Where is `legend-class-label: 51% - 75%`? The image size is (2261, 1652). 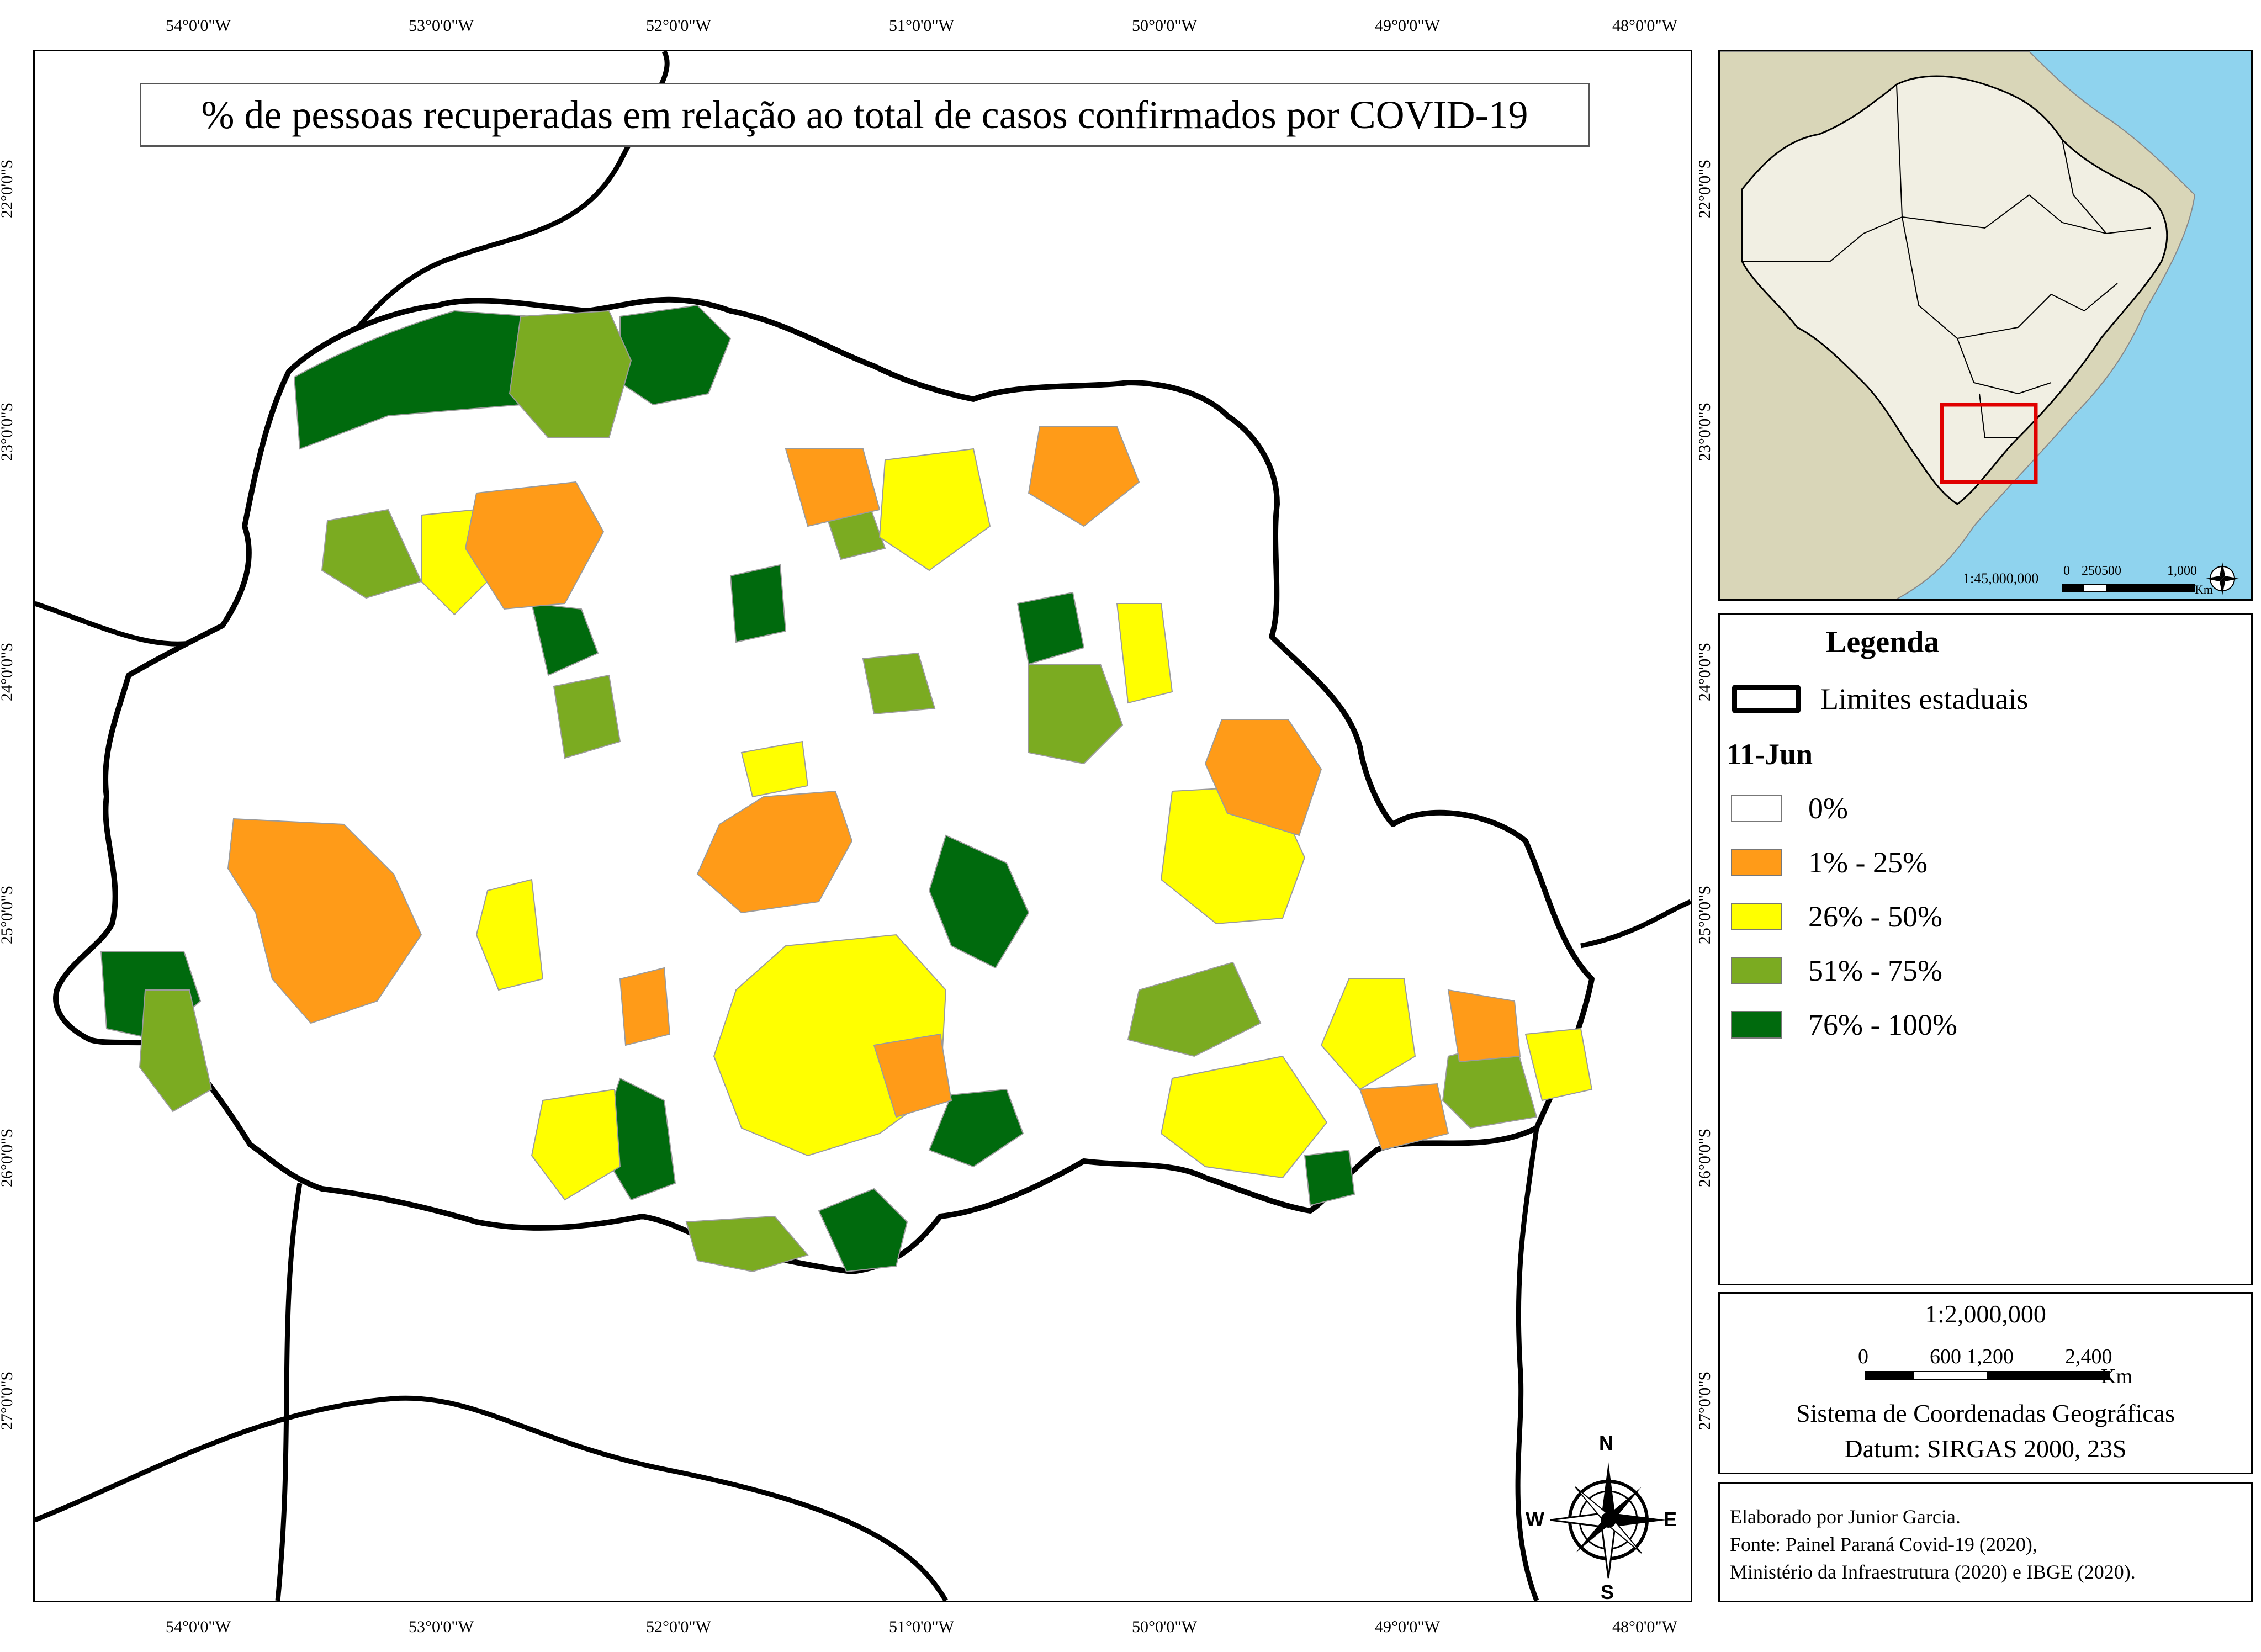
legend-class-label: 51% - 75% is located at coordinates (1875, 970).